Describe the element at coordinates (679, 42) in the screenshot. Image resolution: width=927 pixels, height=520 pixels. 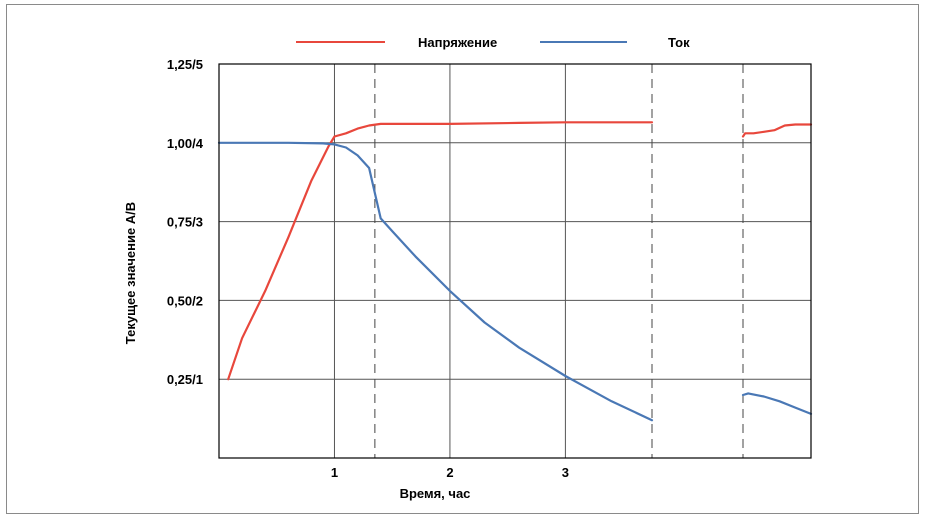
I see `legend-label-current: Ток` at that location.